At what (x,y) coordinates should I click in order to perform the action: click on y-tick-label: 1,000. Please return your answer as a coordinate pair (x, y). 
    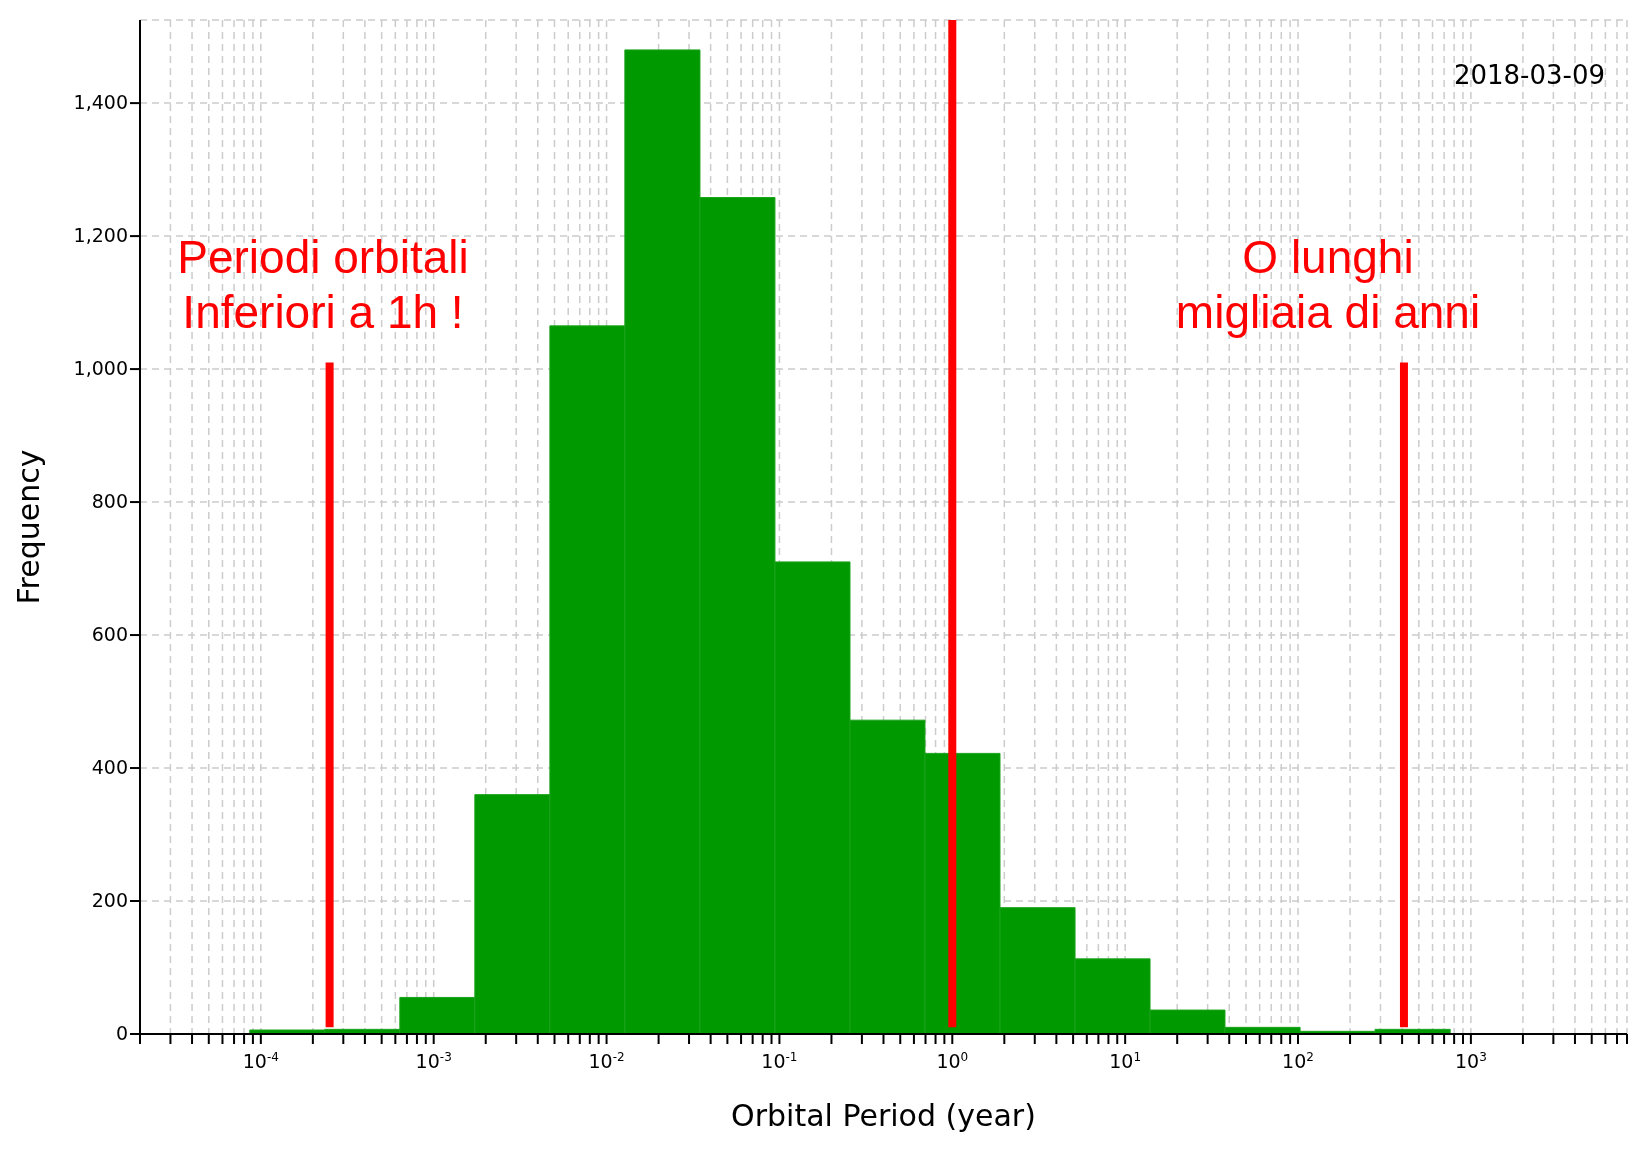
    Looking at the image, I should click on (100, 368).